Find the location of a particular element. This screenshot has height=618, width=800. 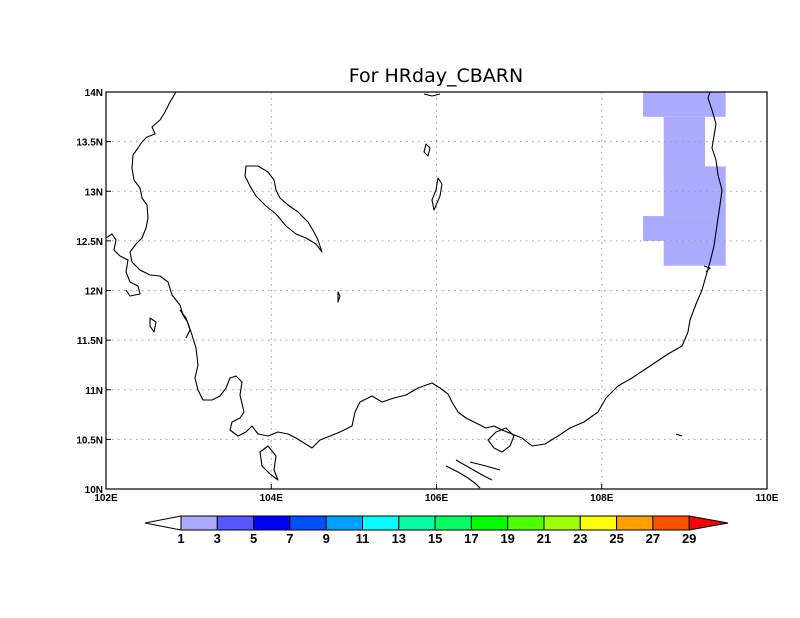

colorbar-left-arrow is located at coordinates (163, 523).